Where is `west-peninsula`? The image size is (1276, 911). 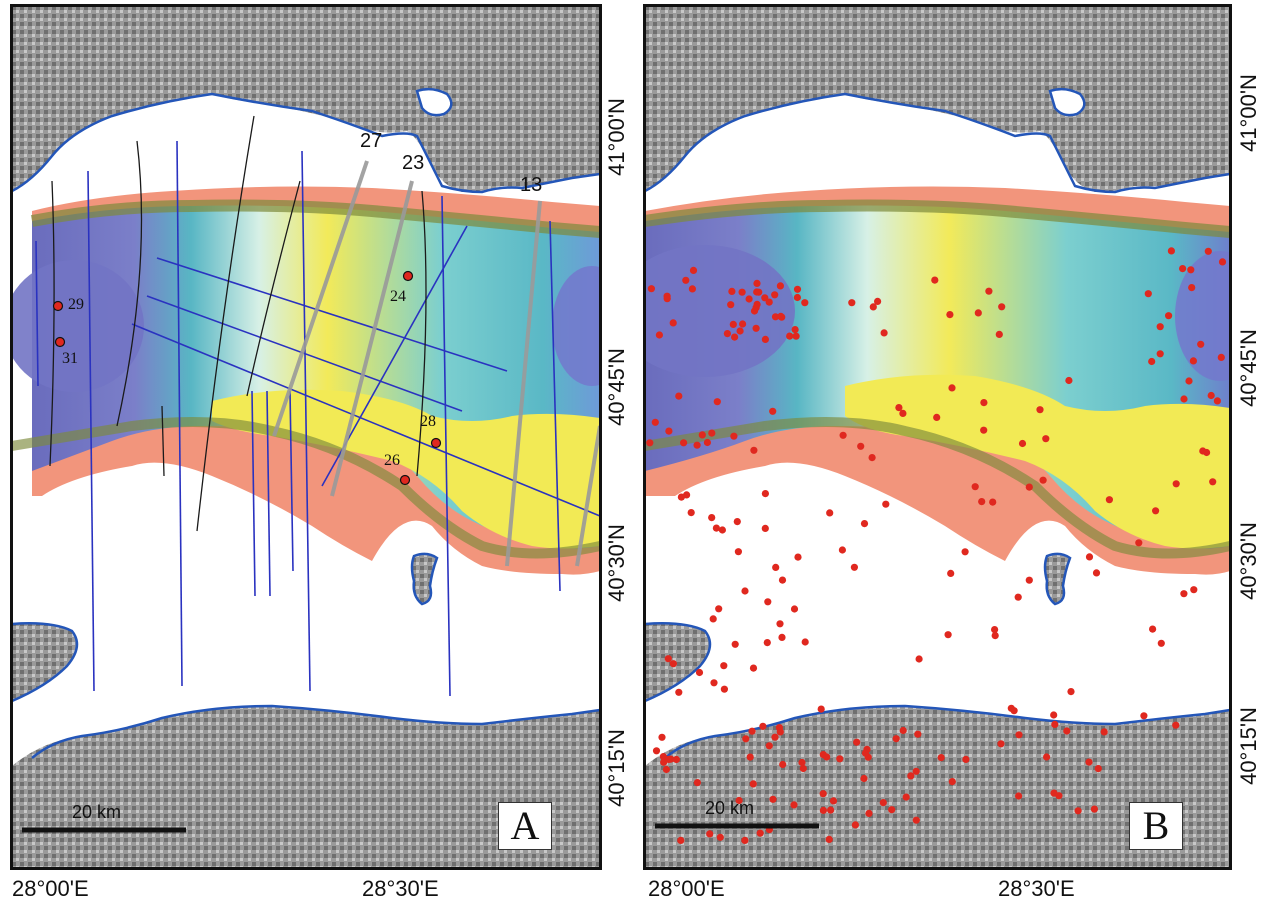 west-peninsula is located at coordinates (677, 662).